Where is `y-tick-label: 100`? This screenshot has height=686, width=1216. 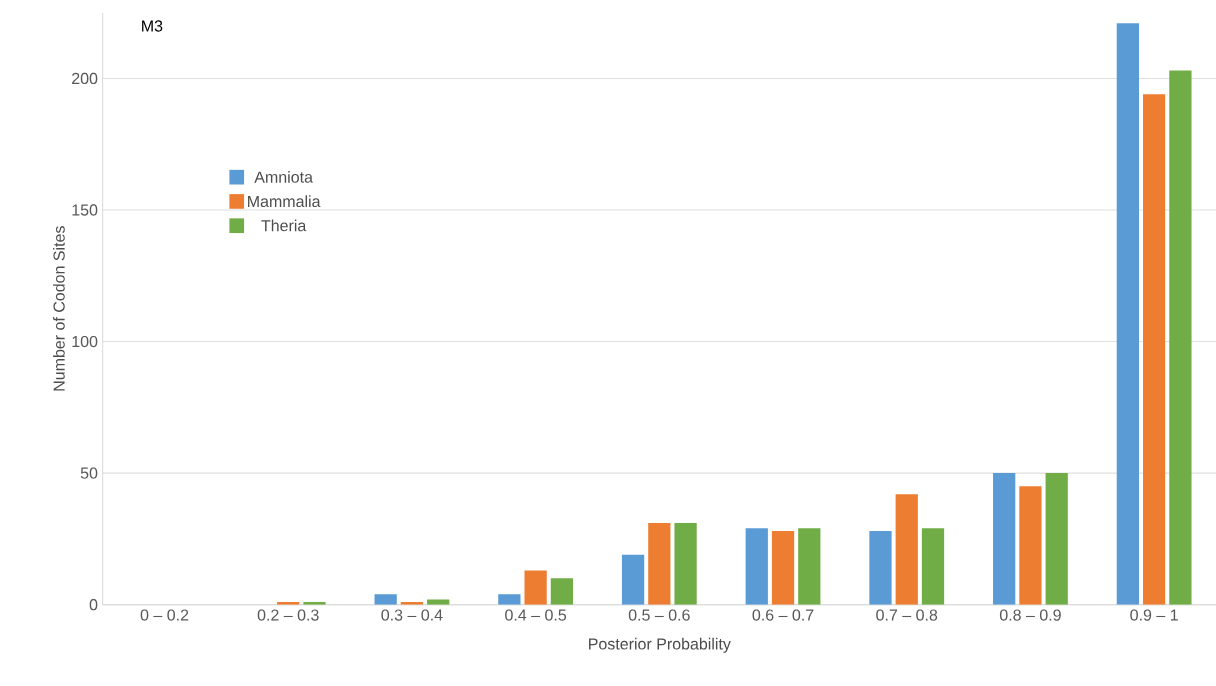
y-tick-label: 100 is located at coordinates (85, 341).